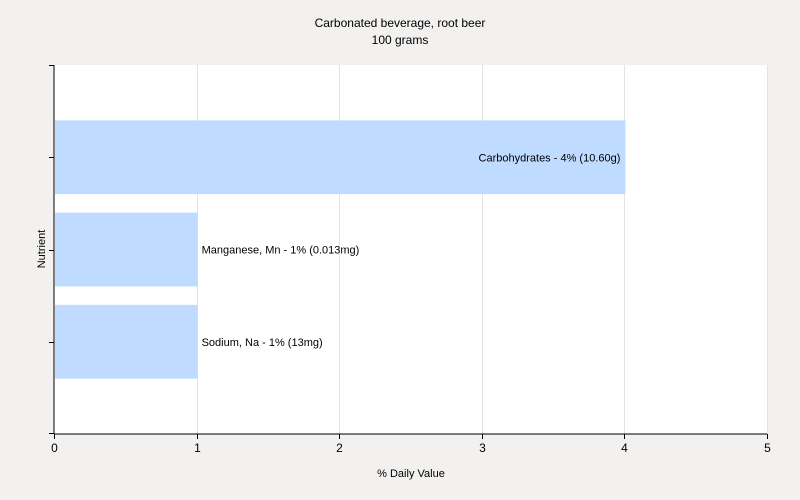 This screenshot has height=500, width=800. I want to click on bar-label: Carbohydrates - 4% (10.60g), so click(550, 158).